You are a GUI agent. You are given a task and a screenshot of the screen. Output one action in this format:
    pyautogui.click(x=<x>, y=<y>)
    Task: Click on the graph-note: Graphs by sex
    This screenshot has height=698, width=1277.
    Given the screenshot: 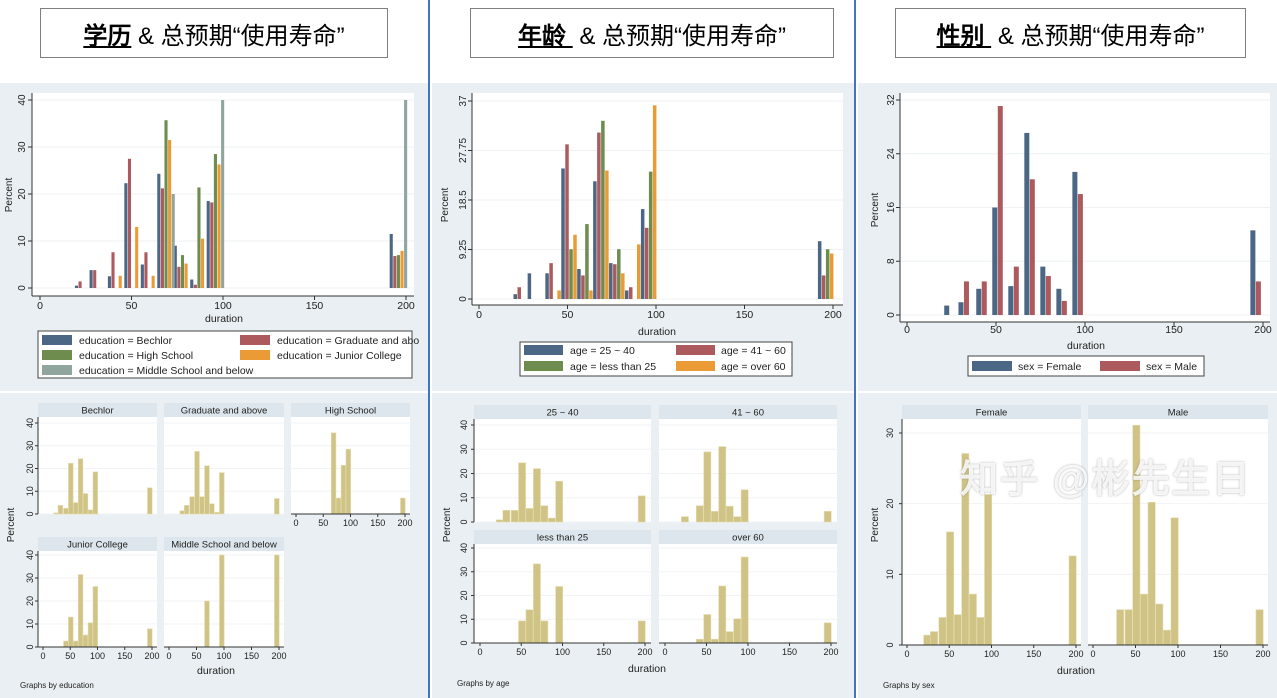 What is the action you would take?
    pyautogui.click(x=909, y=685)
    